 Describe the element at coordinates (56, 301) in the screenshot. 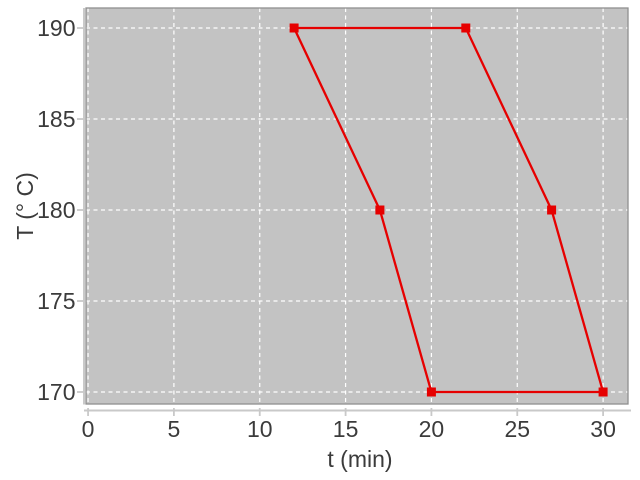

I see `y-tick-label: 175` at that location.